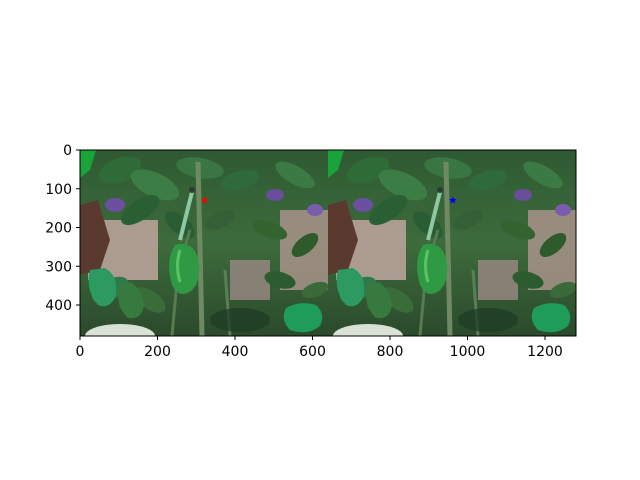  Describe the element at coordinates (312, 352) in the screenshot. I see `x-tick-label: 600` at that location.